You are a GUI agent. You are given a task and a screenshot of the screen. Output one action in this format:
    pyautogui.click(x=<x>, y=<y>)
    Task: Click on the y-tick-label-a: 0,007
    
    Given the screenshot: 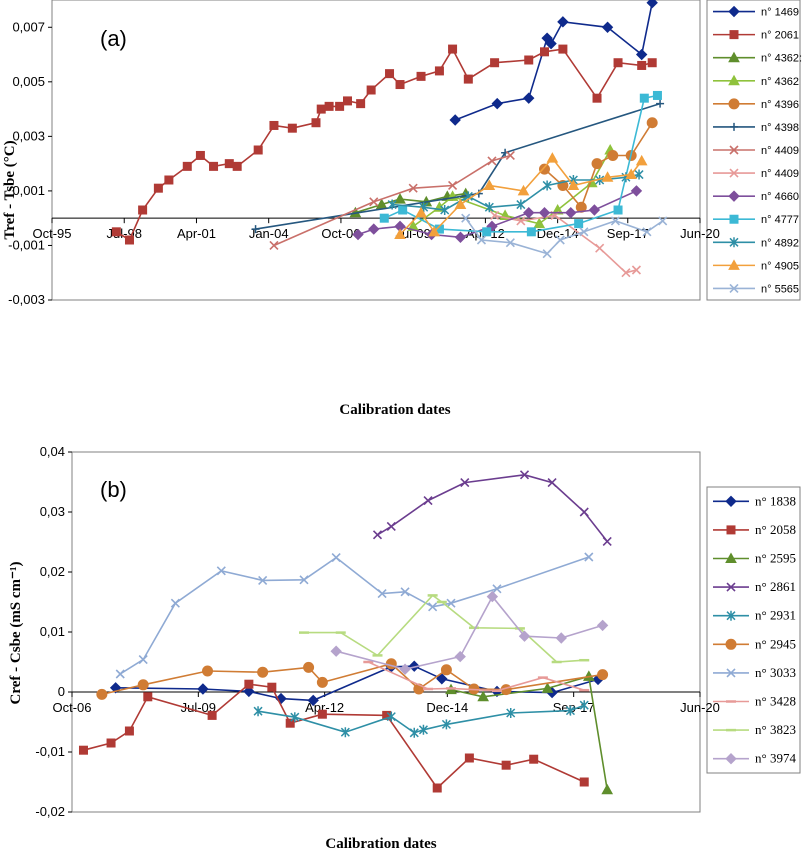 What is the action you would take?
    pyautogui.click(x=28, y=26)
    